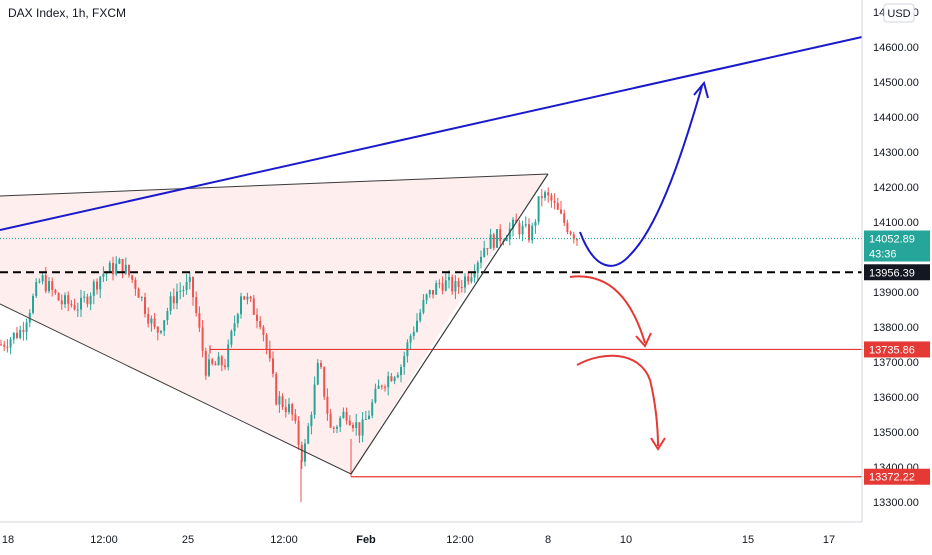 Image resolution: width=932 pixels, height=555 pixels. Describe the element at coordinates (8, 540) in the screenshot. I see `time-tick-label: 18` at that location.